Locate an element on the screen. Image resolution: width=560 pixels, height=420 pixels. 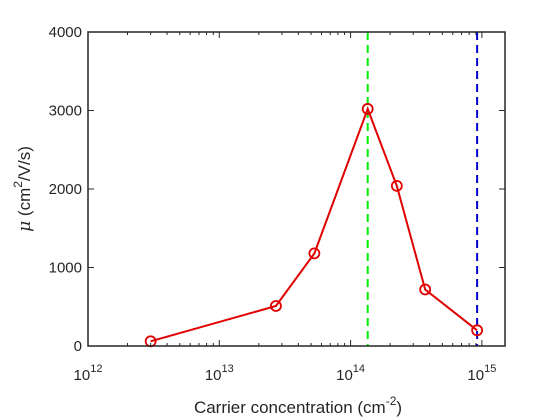
y-tick-label: 2000 is located at coordinates (65, 189).